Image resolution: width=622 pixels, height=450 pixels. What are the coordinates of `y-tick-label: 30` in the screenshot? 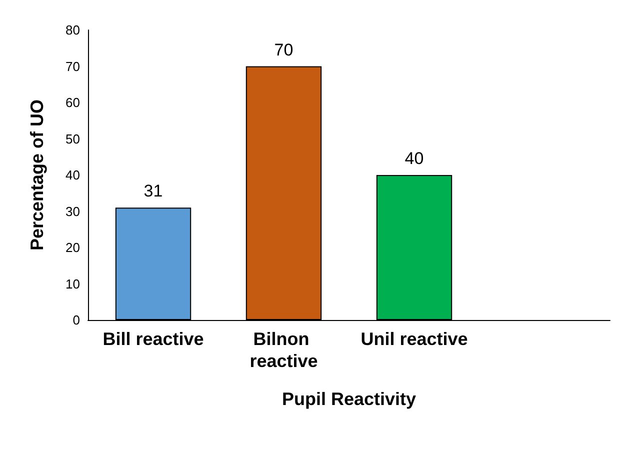 It's located at (73, 211).